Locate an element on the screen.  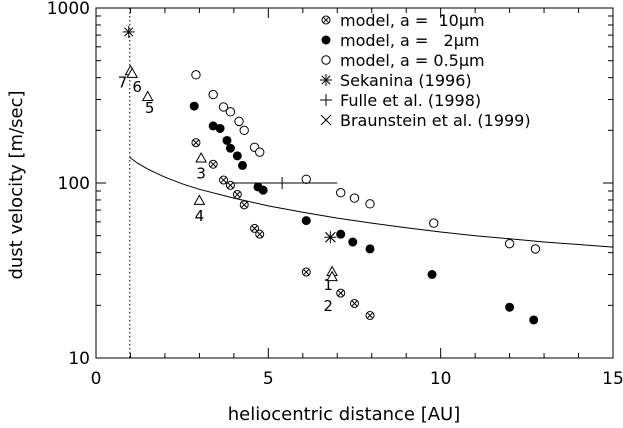
legend-marker-x is located at coordinates (326, 120).